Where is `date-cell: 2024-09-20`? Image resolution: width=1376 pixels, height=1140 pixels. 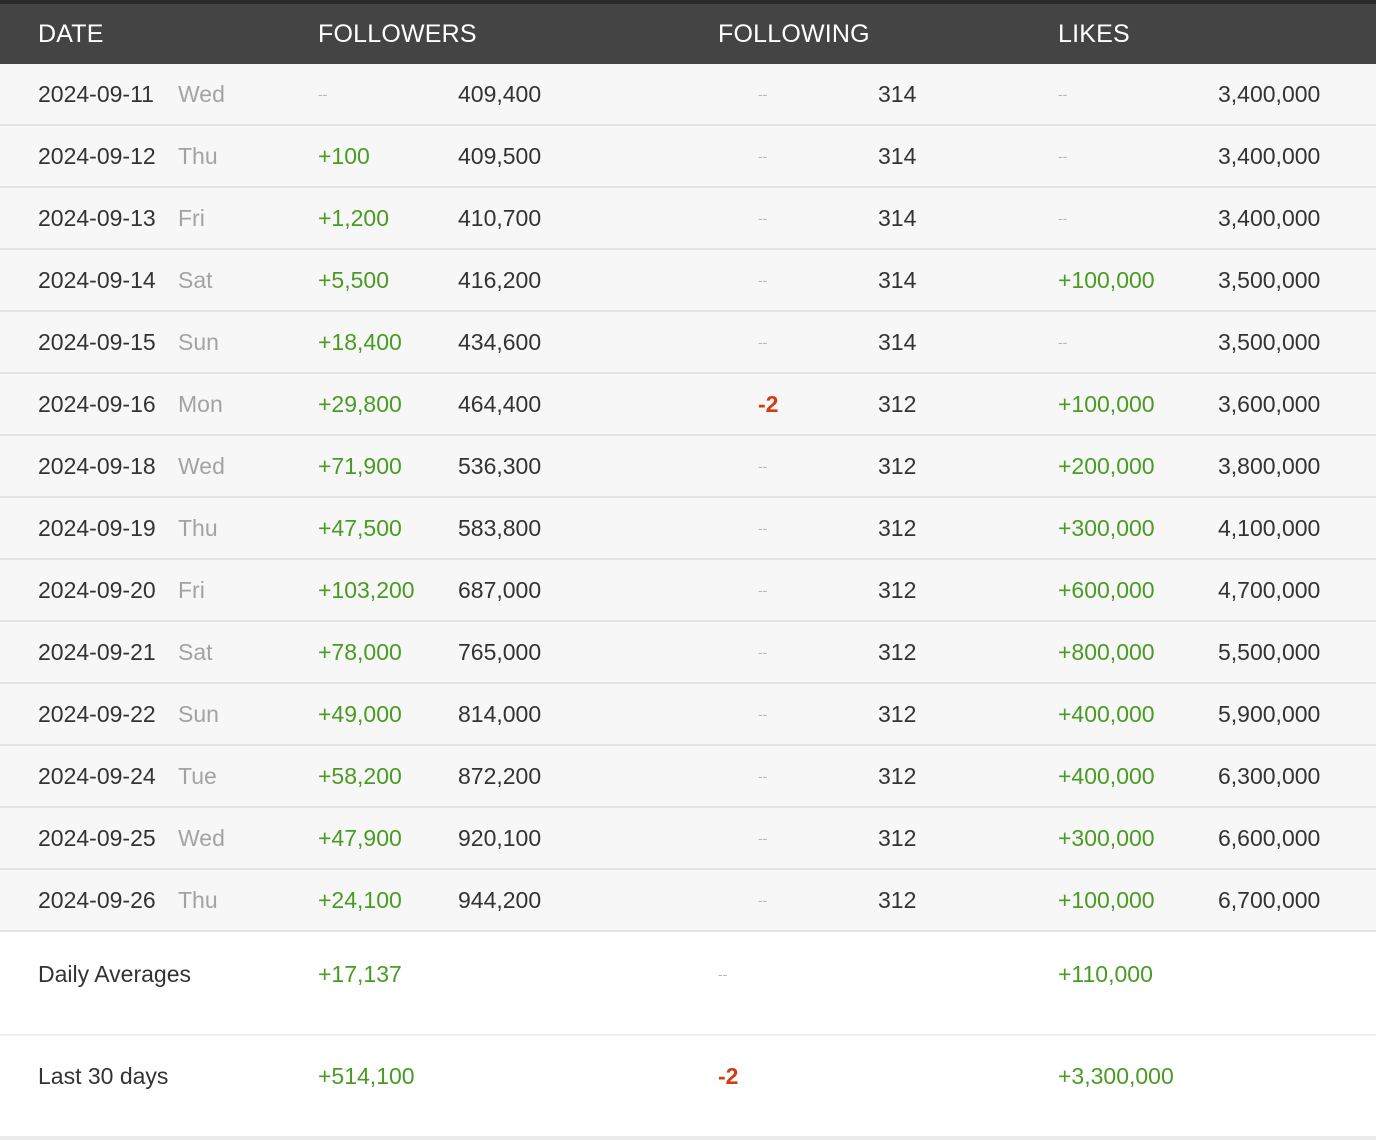 date-cell: 2024-09-20 is located at coordinates (97, 590).